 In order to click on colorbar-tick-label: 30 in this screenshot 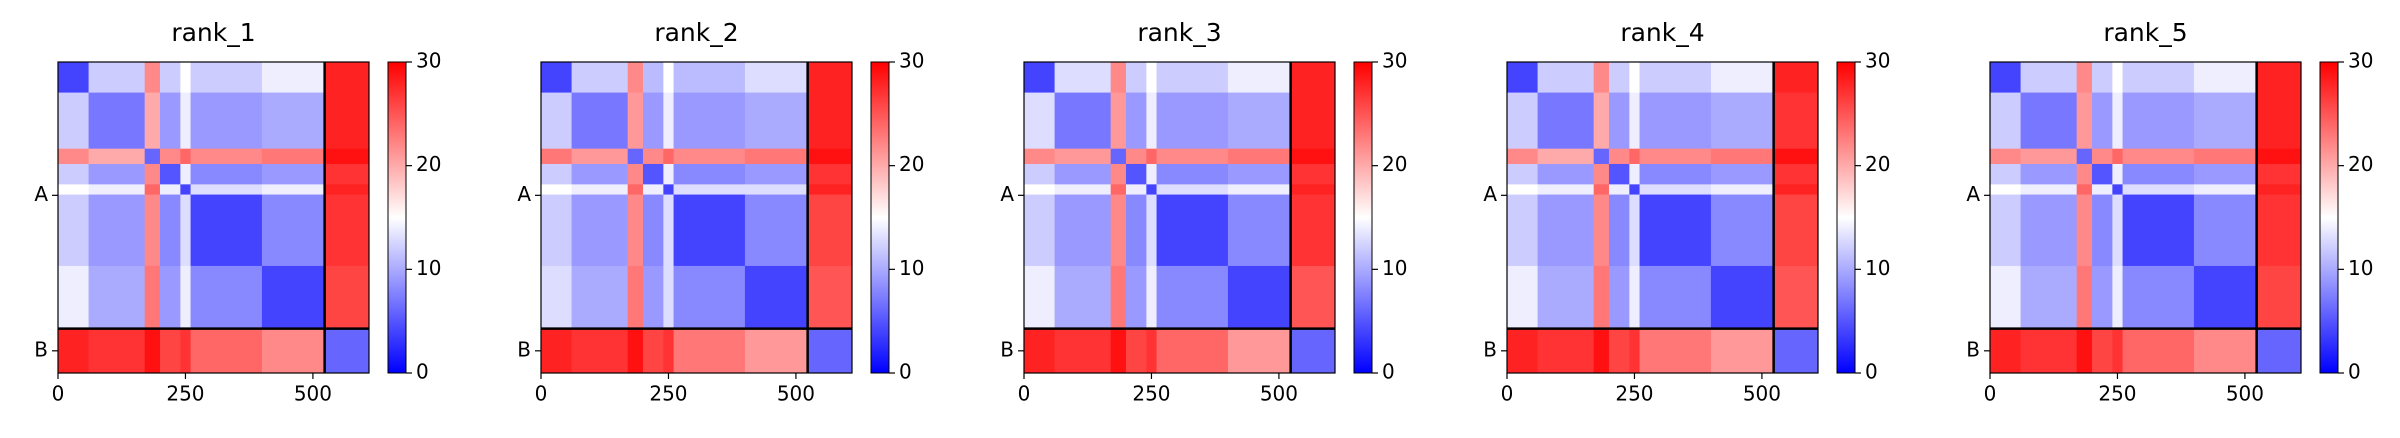, I will do `click(1394, 61)`.